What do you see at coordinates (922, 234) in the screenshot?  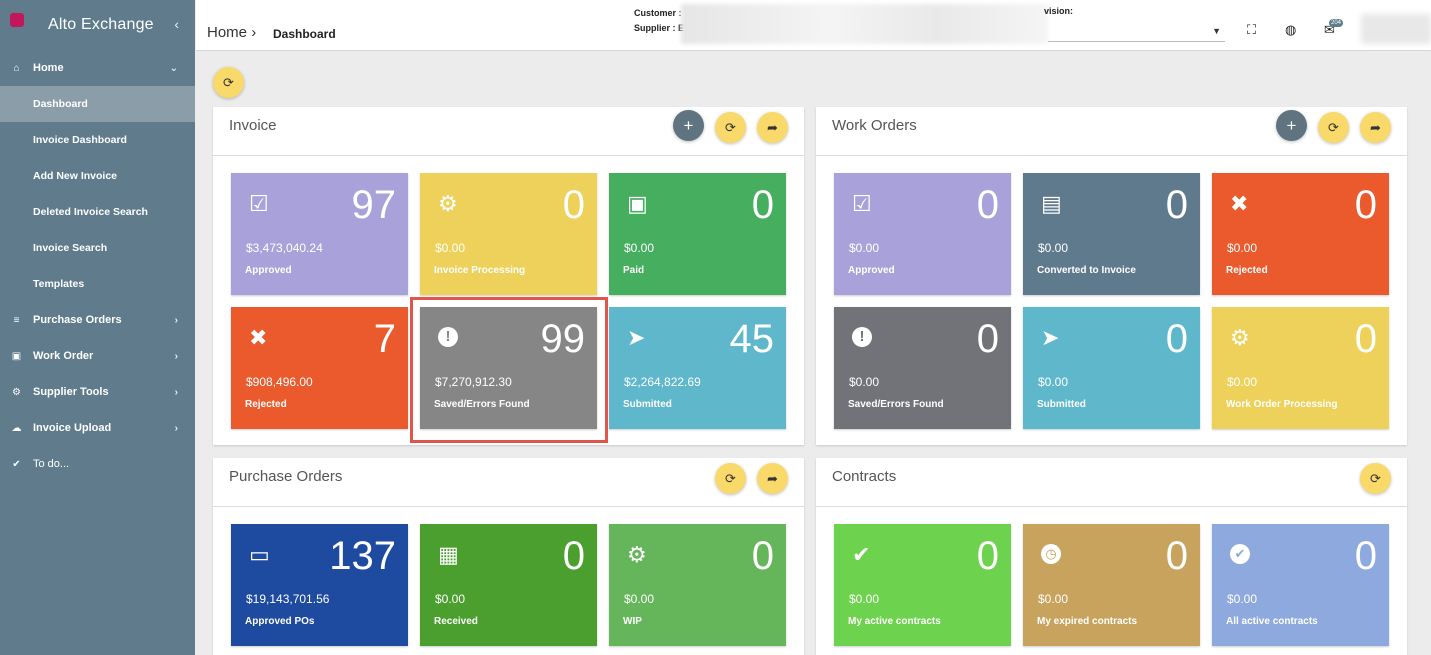 I see `stat-tile-approved: ☑ 0 $0.00 Approved` at bounding box center [922, 234].